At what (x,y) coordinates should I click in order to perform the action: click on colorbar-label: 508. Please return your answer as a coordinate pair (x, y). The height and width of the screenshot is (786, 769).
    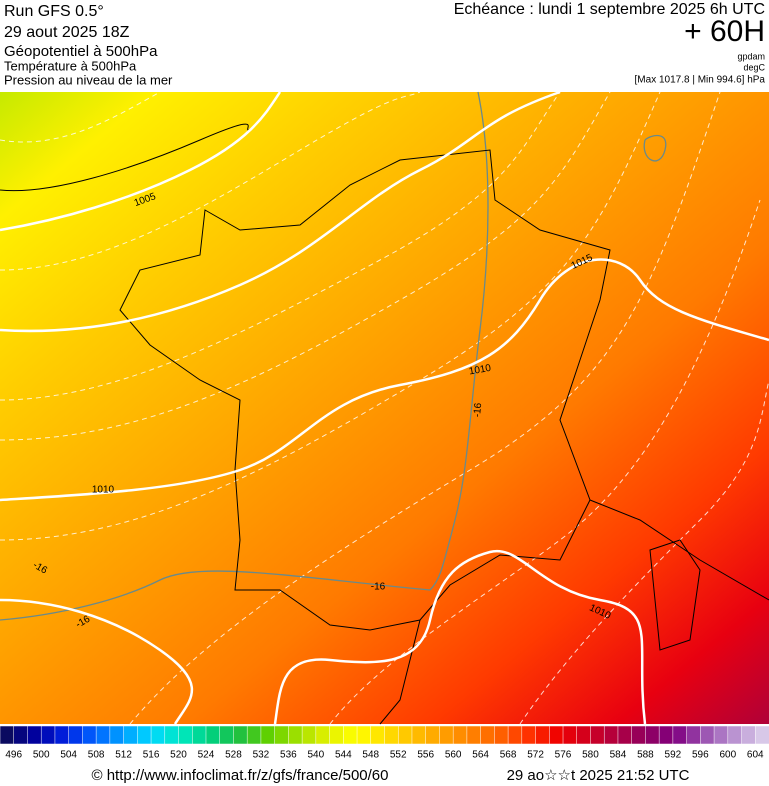
    Looking at the image, I should click on (96, 755).